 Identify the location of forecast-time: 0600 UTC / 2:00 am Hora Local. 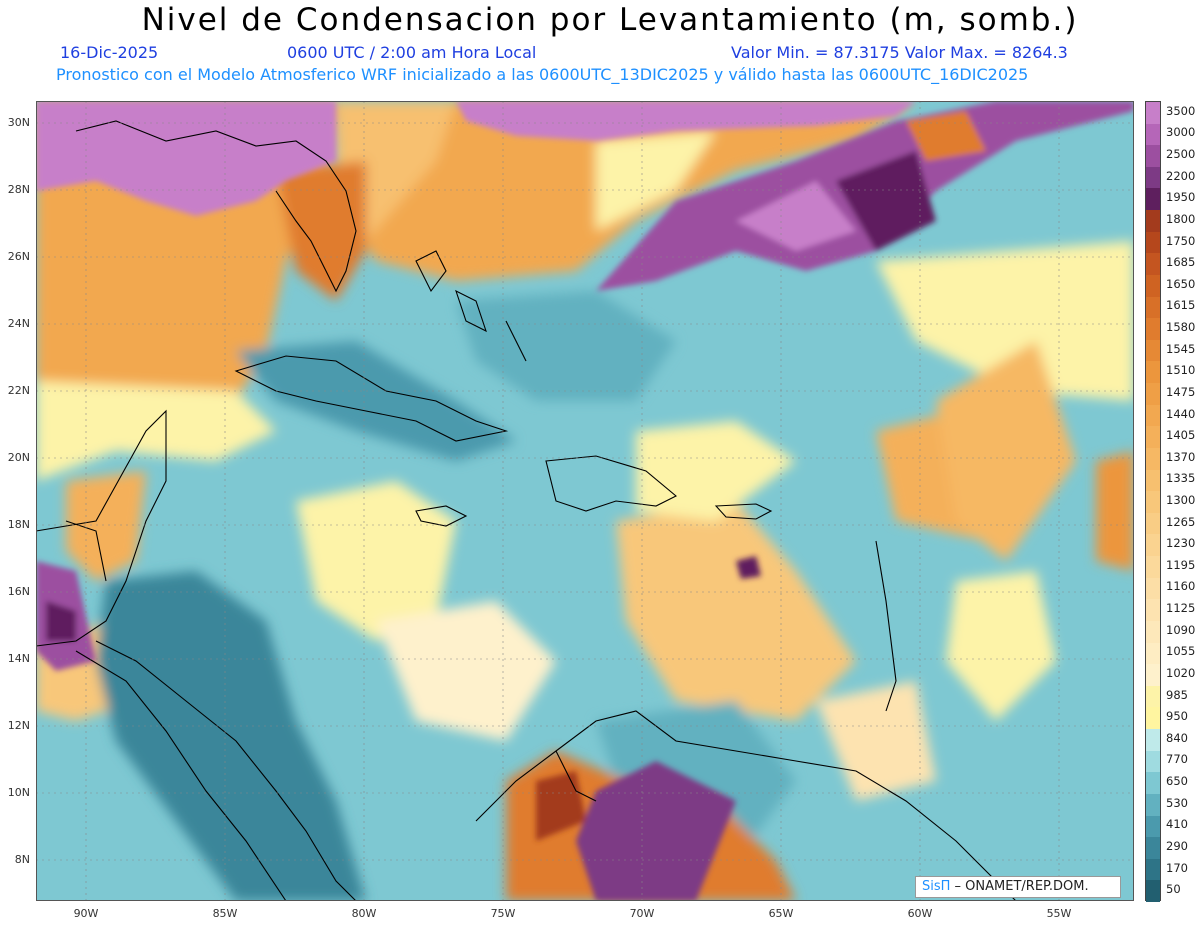
(412, 52).